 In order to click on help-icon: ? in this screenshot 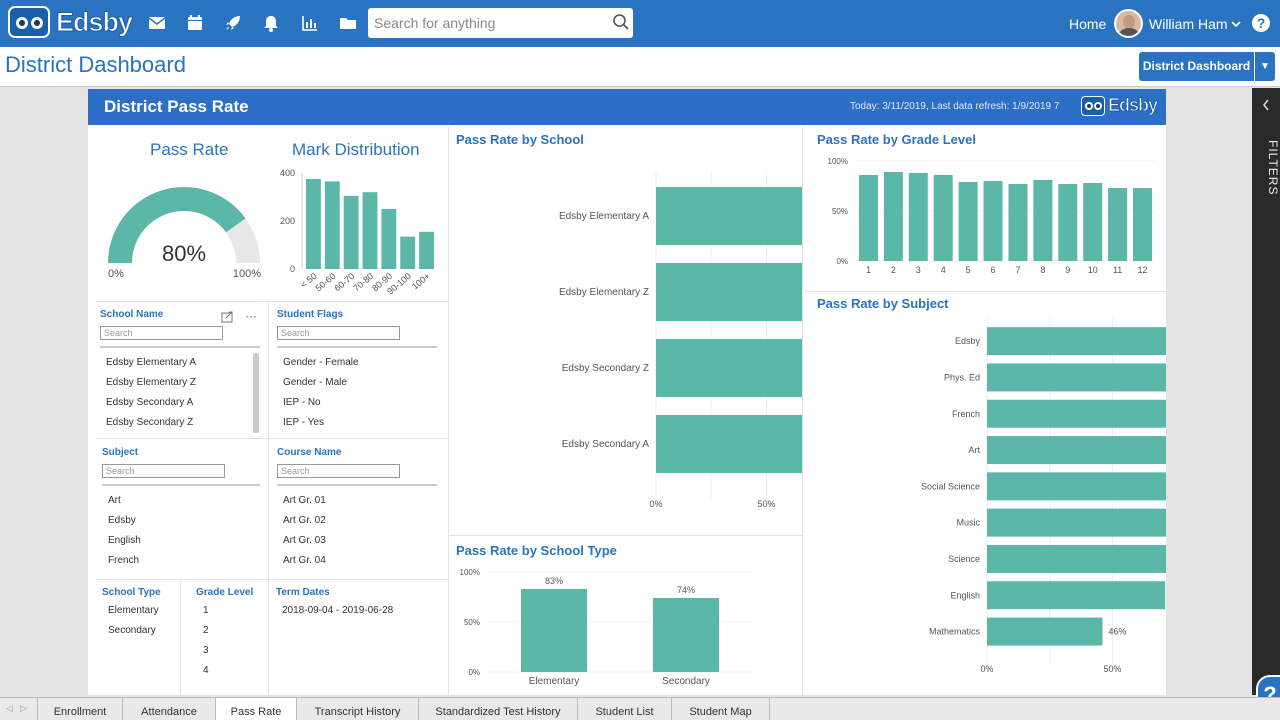, I will do `click(1261, 23)`.